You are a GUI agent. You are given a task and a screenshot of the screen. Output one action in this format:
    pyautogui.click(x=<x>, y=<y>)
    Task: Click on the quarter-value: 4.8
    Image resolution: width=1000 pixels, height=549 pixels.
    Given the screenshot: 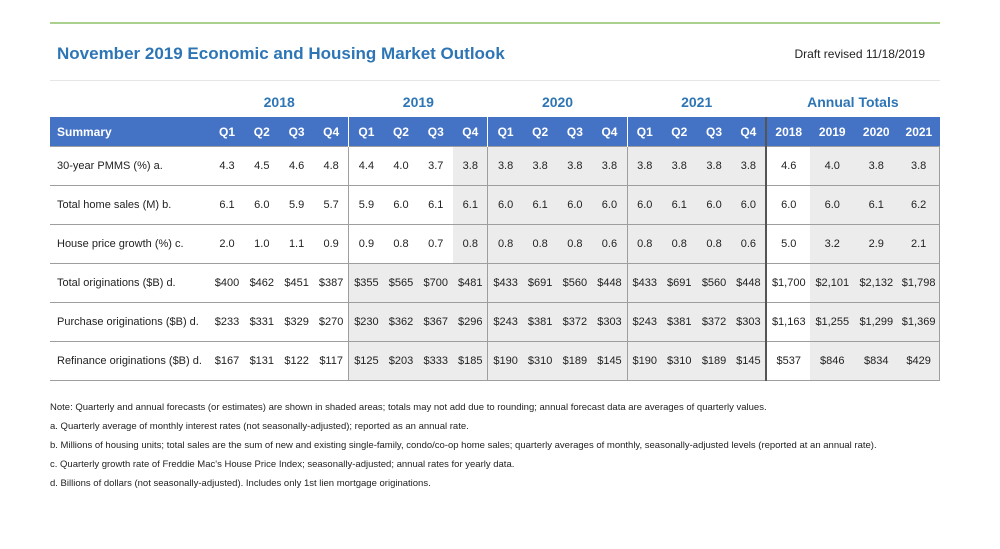 What is the action you would take?
    pyautogui.click(x=331, y=166)
    